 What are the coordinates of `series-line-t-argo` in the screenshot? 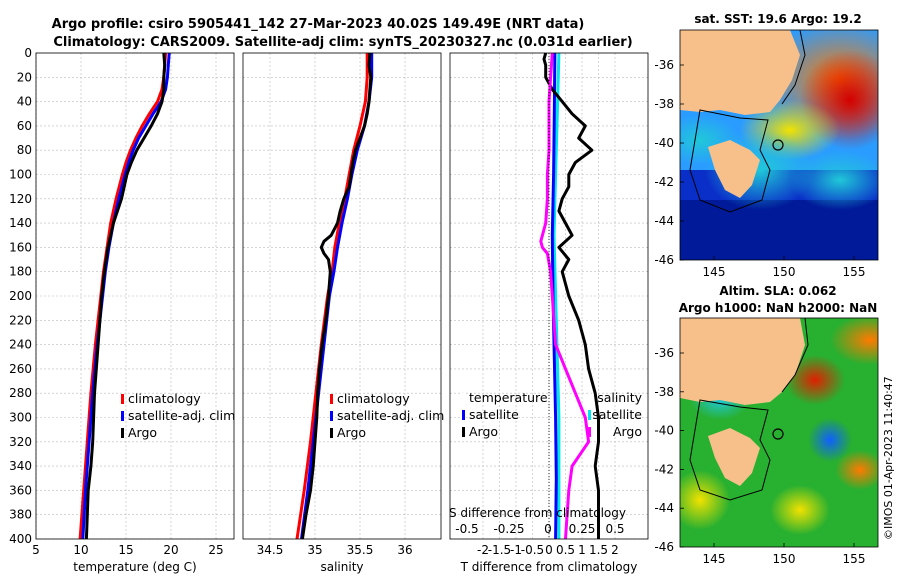 It's located at (571, 295).